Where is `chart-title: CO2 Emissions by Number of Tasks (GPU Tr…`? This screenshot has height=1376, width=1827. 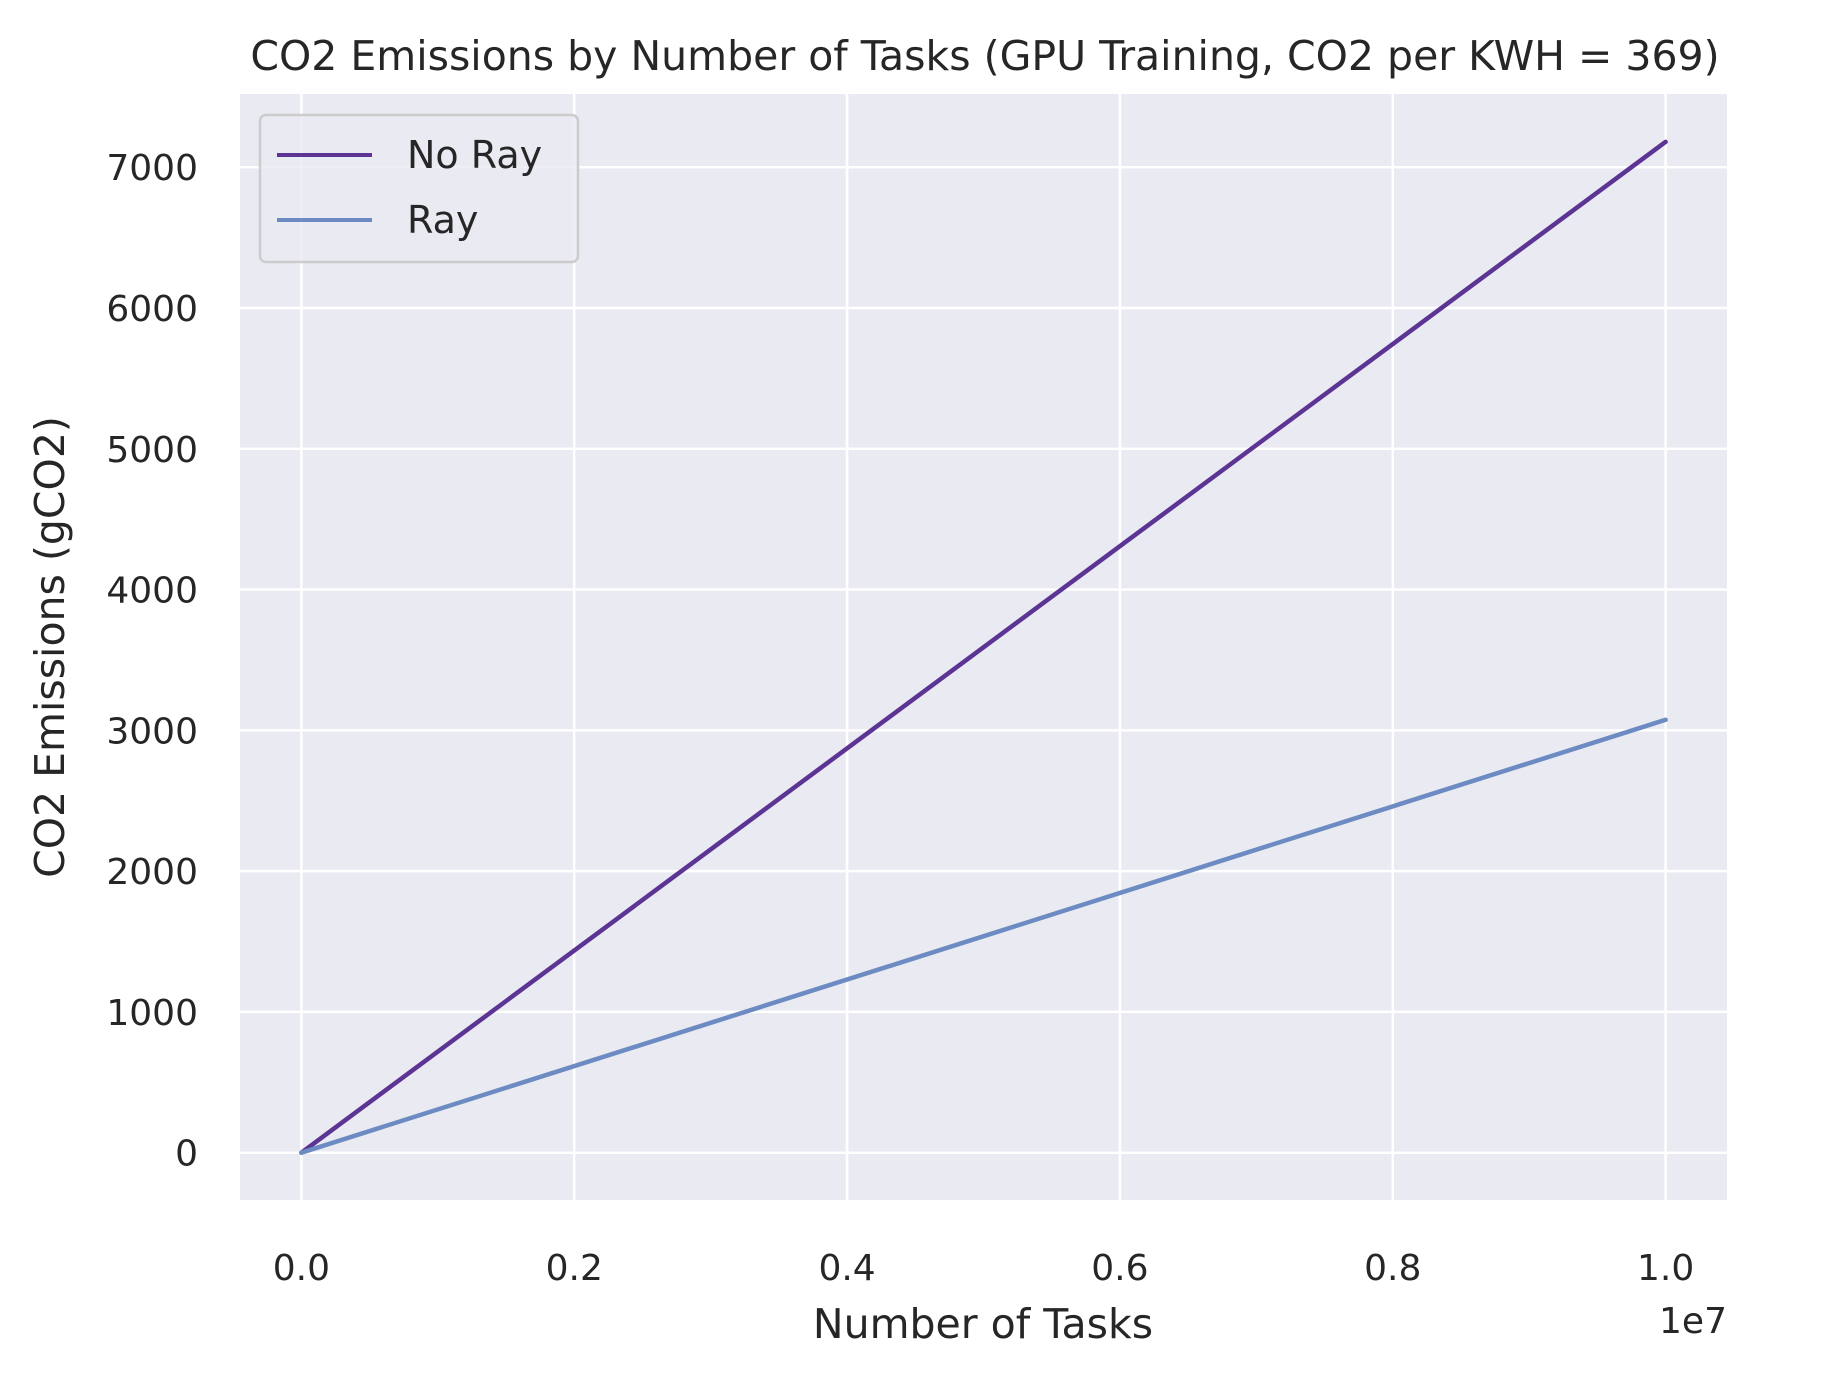
chart-title: CO2 Emissions by Number of Tasks (GPU Tr… is located at coordinates (984, 56).